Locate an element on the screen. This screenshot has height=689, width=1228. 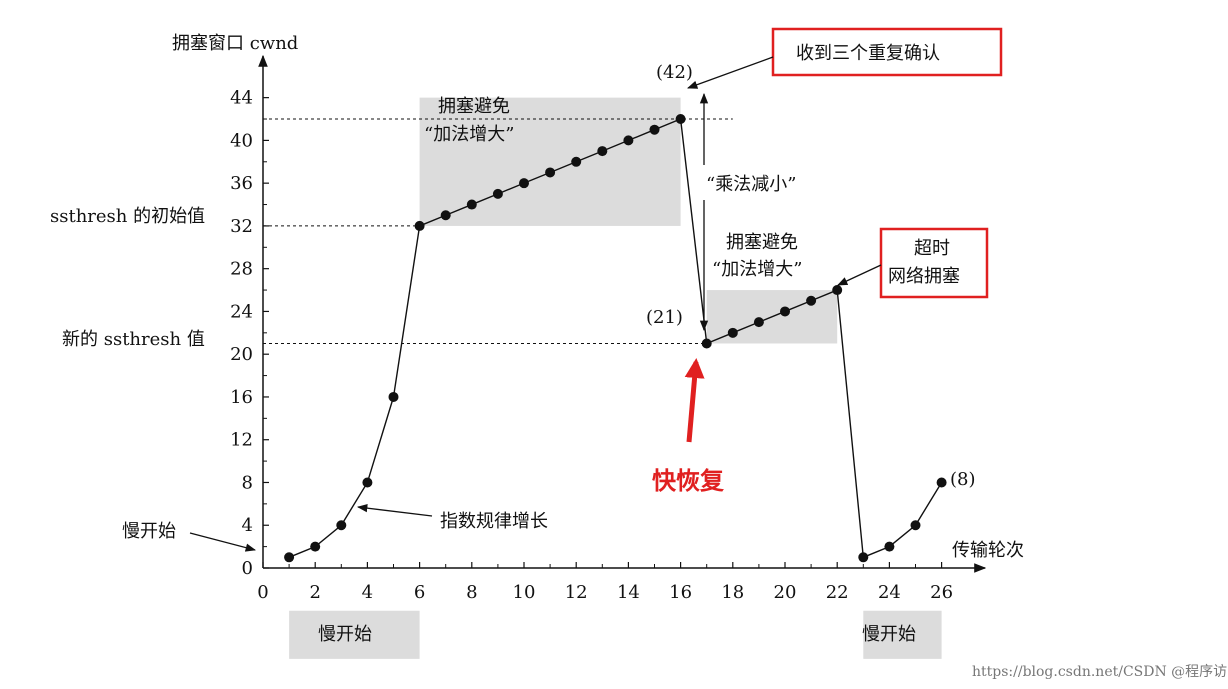
timeout-arrow is located at coordinates (859, 275).